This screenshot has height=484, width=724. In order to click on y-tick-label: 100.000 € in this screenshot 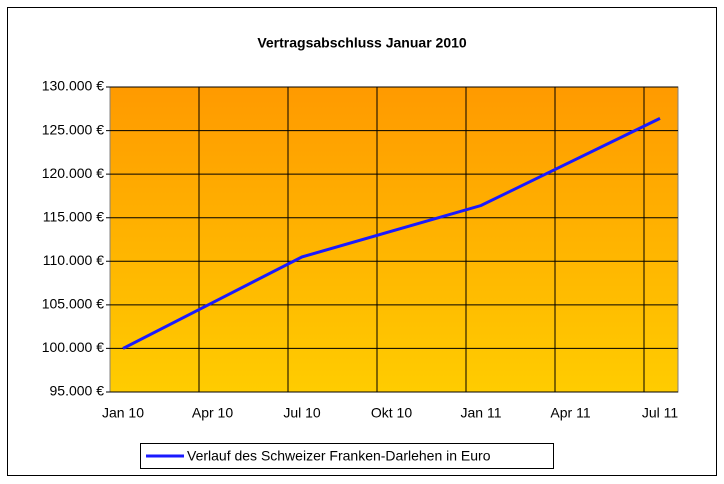, I will do `click(73, 347)`.